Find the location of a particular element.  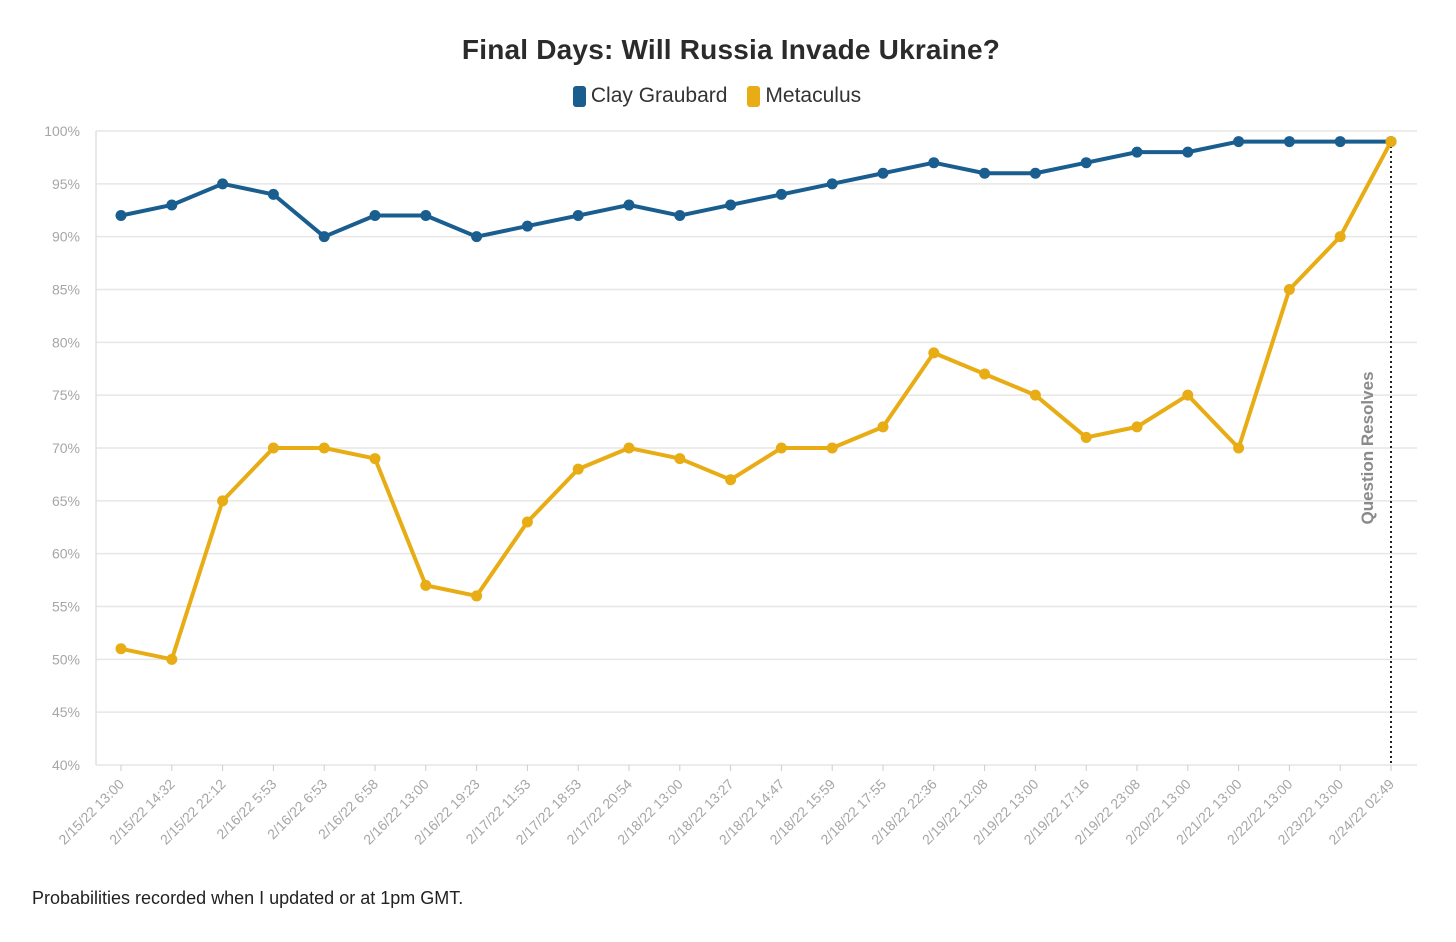

legend-label-metaculus: Metaculus is located at coordinates (813, 95).